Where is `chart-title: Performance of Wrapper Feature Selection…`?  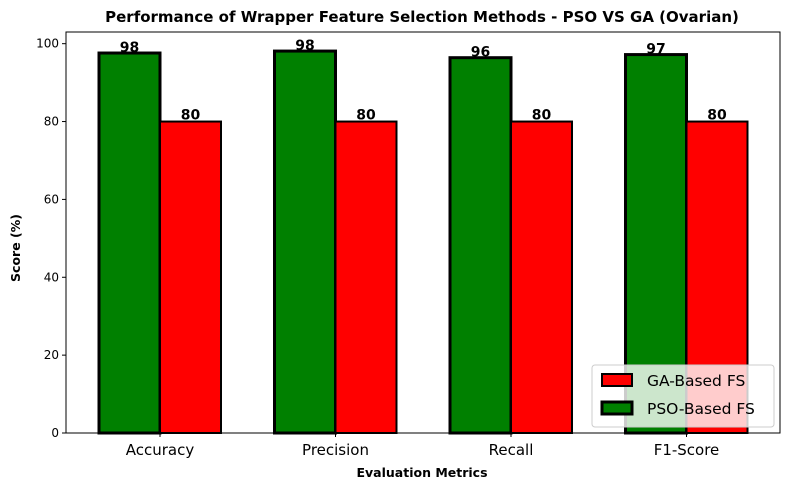 chart-title: Performance of Wrapper Feature Selection… is located at coordinates (422, 17).